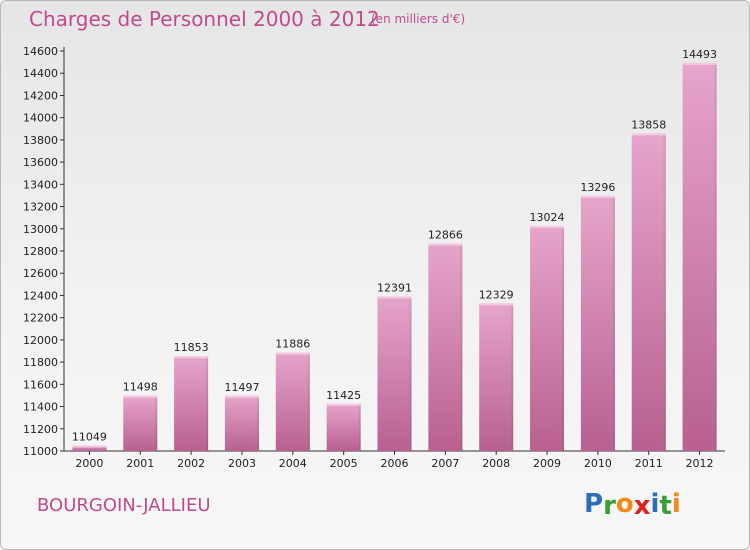  What do you see at coordinates (140, 396) in the screenshot?
I see `bar-top-2001` at bounding box center [140, 396].